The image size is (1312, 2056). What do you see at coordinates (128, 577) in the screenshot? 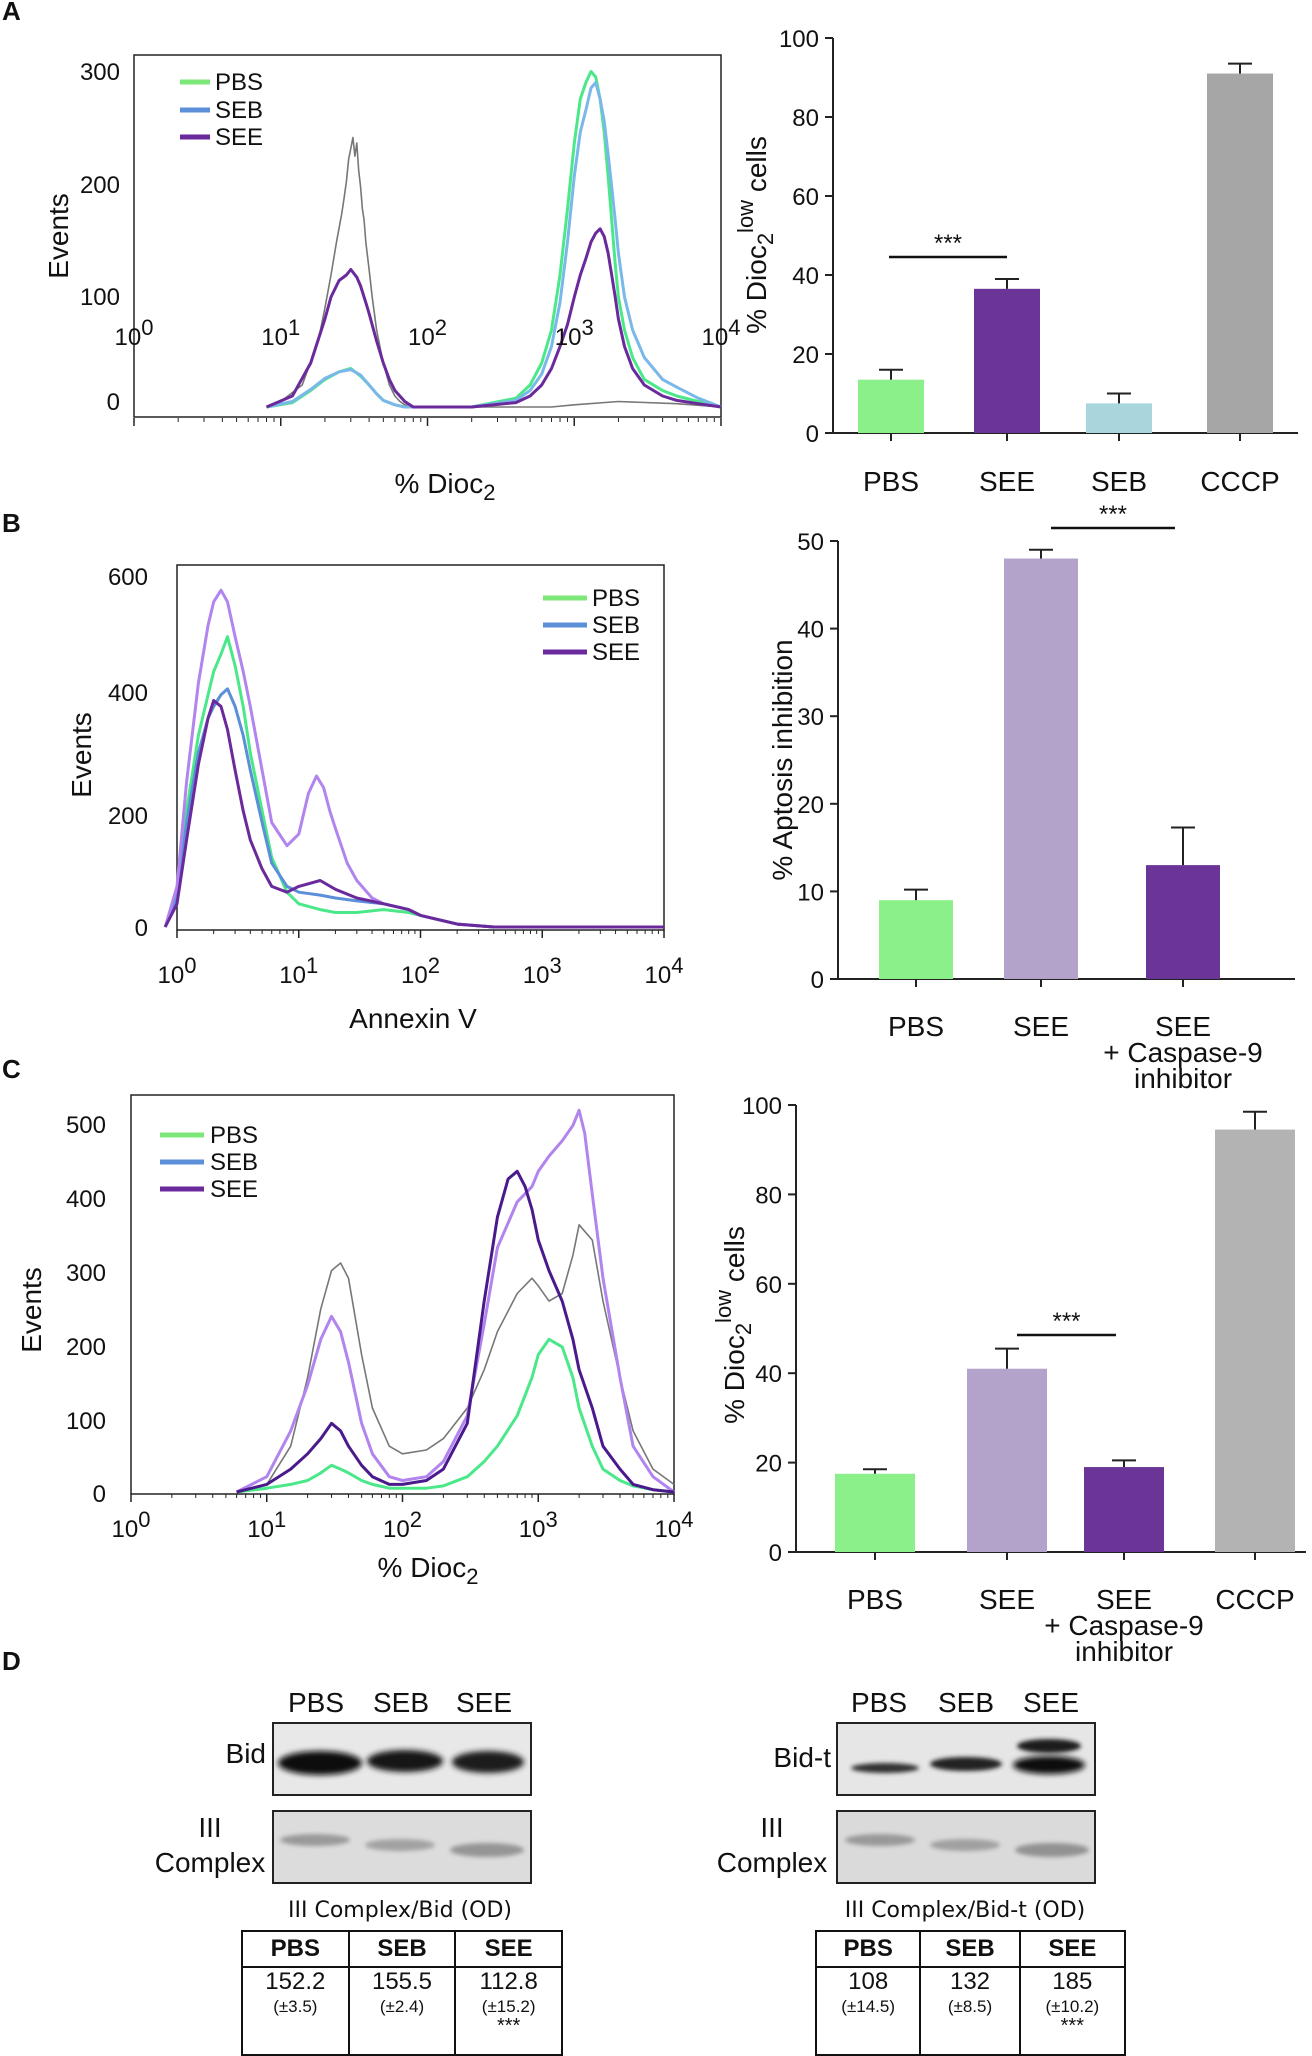
I see `y-tick-600: 600` at bounding box center [128, 577].